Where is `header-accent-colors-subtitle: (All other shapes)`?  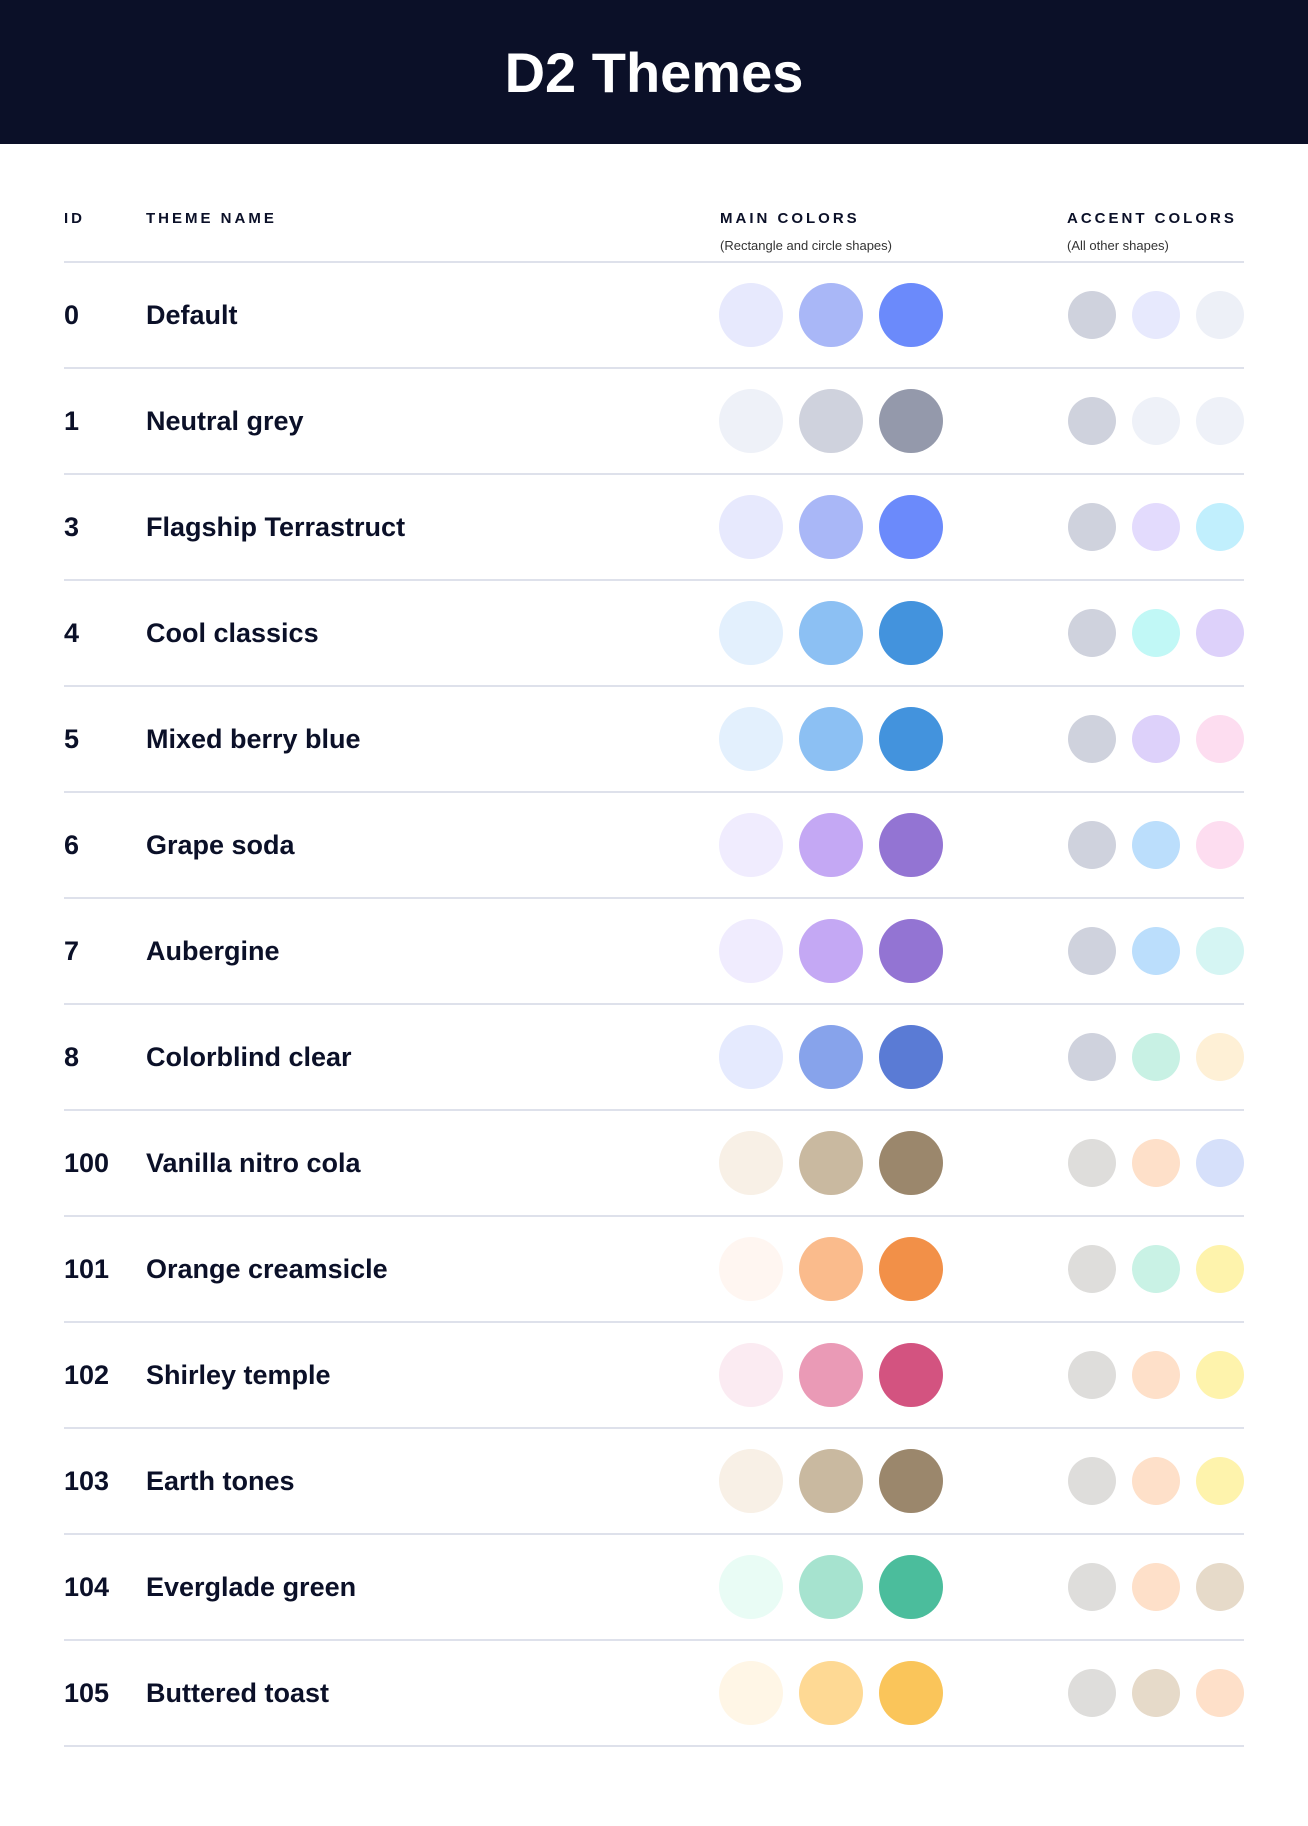
header-accent-colors-subtitle: (All other shapes) is located at coordinates (1118, 245).